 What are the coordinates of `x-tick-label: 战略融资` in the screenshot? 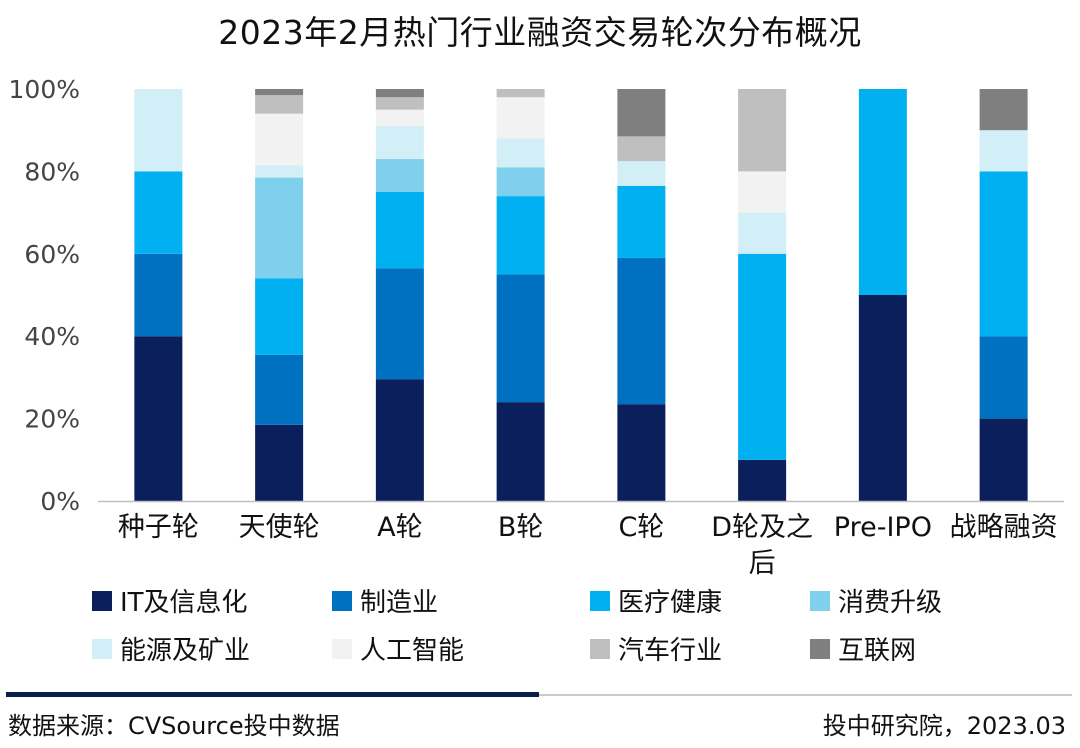 It's located at (1004, 527).